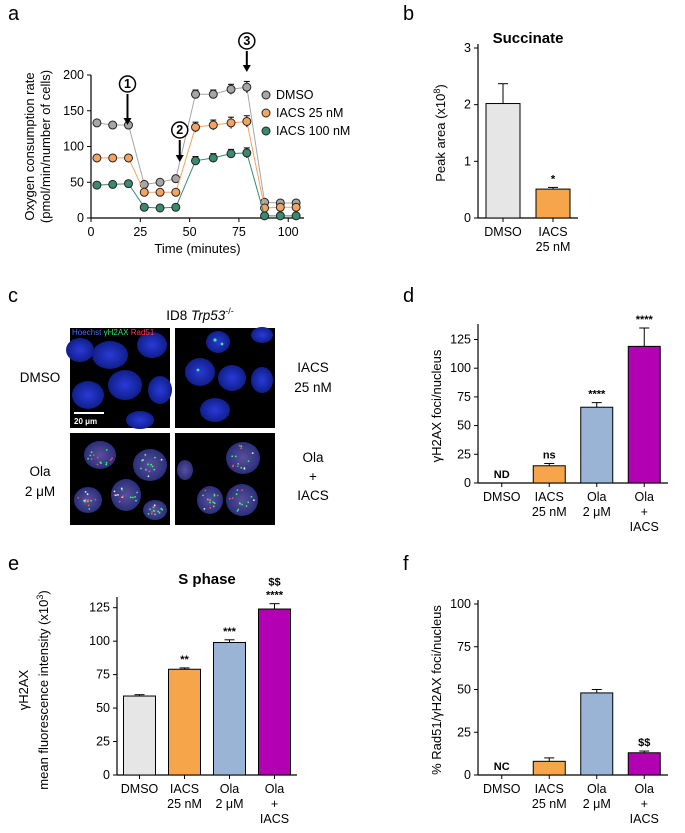 This screenshot has height=833, width=685. What do you see at coordinates (13, 296) in the screenshot?
I see `panel-letter-c: c` at bounding box center [13, 296].